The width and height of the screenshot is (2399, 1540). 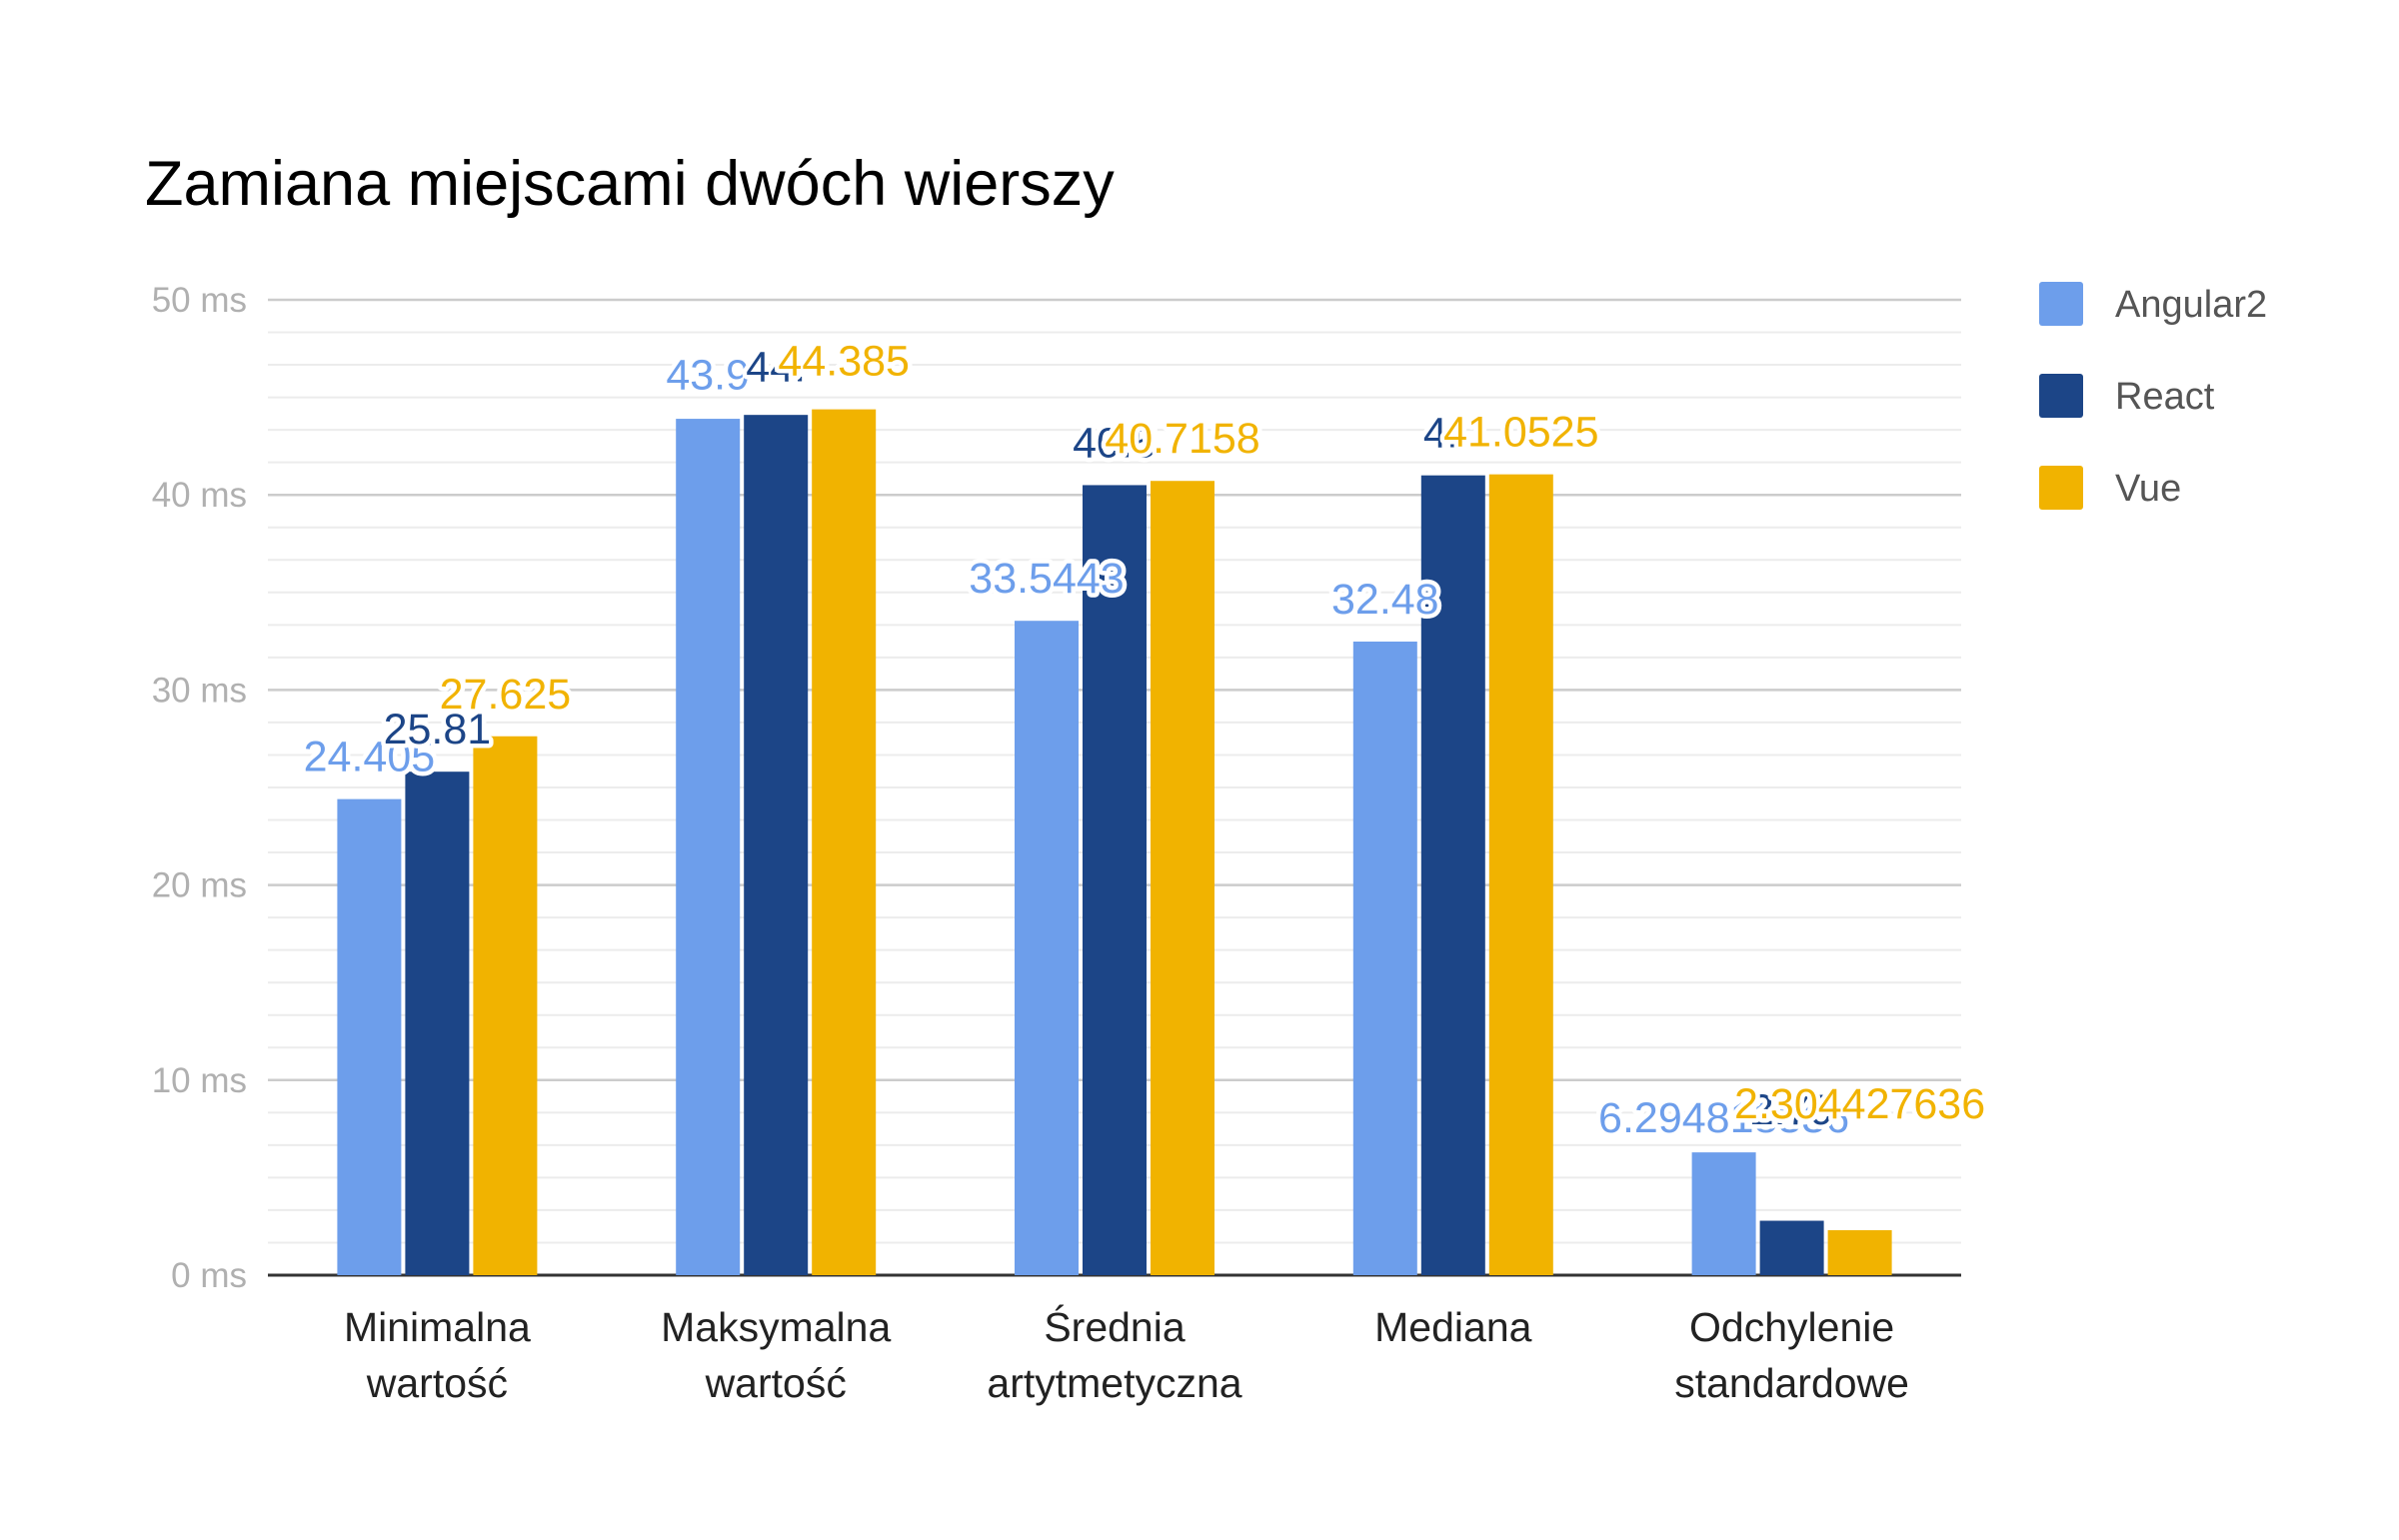 I want to click on data-label-react: 44., so click(x=776, y=368).